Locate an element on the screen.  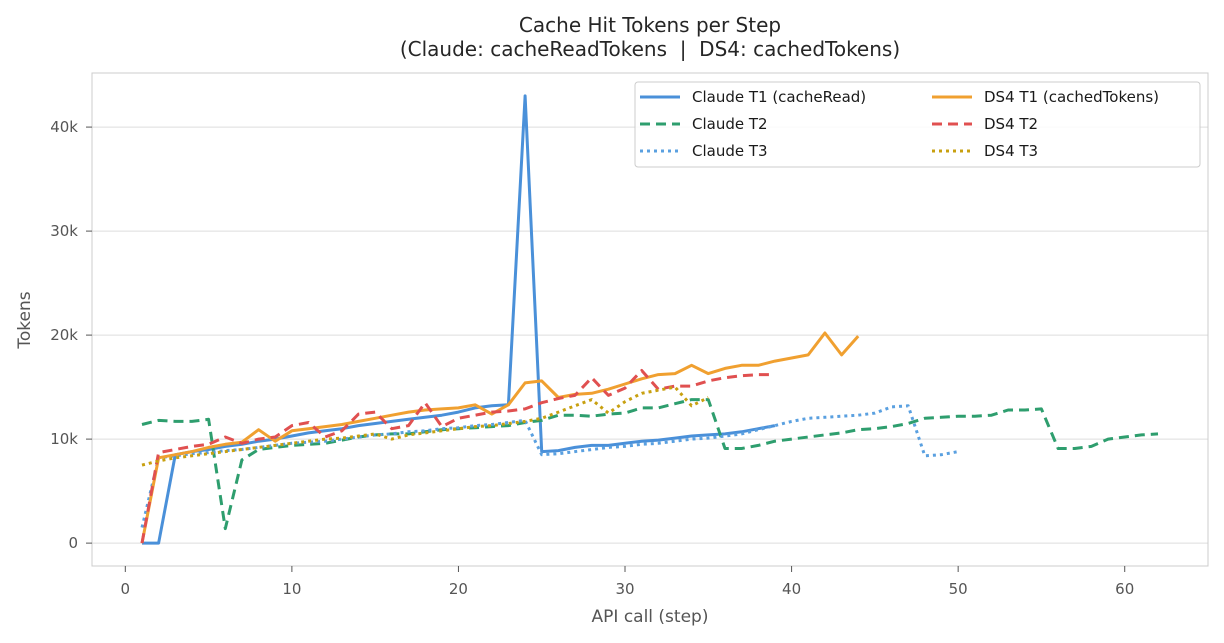
legend-label: Claude T2 is located at coordinates (730, 124).